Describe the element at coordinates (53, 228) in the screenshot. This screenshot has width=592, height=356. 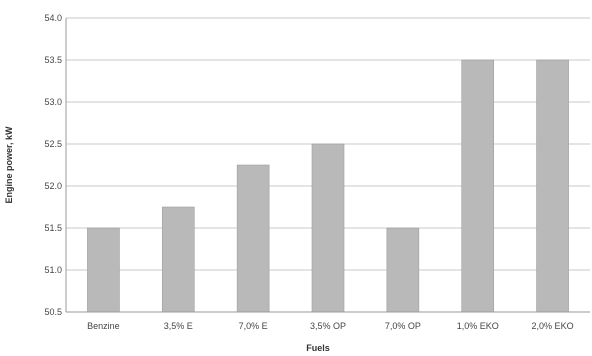
I see `y-tick-label: 51.5` at that location.